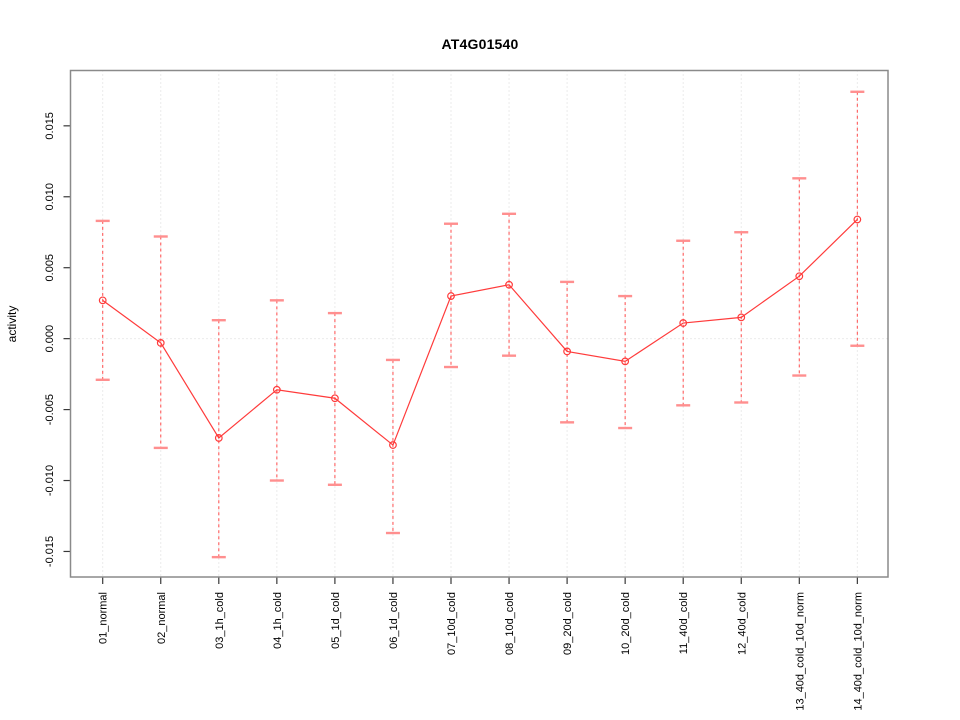  What do you see at coordinates (394, 620) in the screenshot?
I see `x-tick-label: 06_1d_cold` at bounding box center [394, 620].